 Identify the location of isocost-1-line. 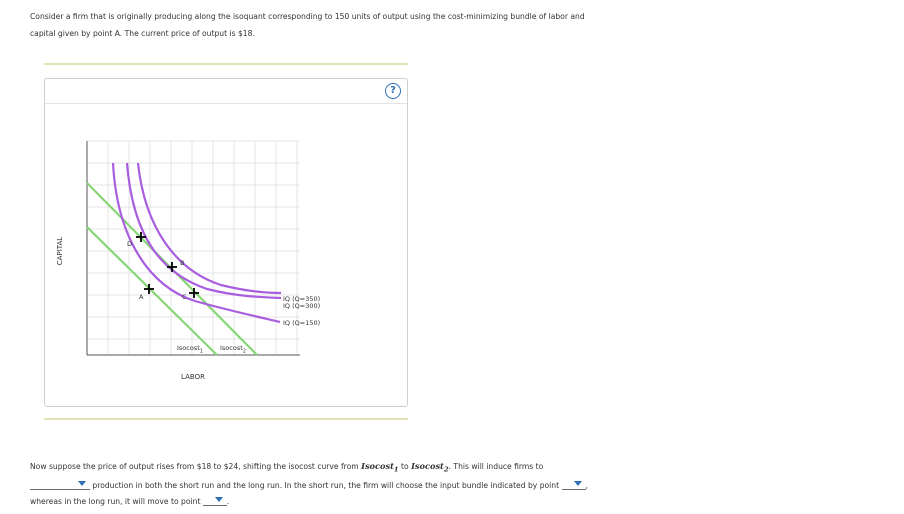
(152, 291).